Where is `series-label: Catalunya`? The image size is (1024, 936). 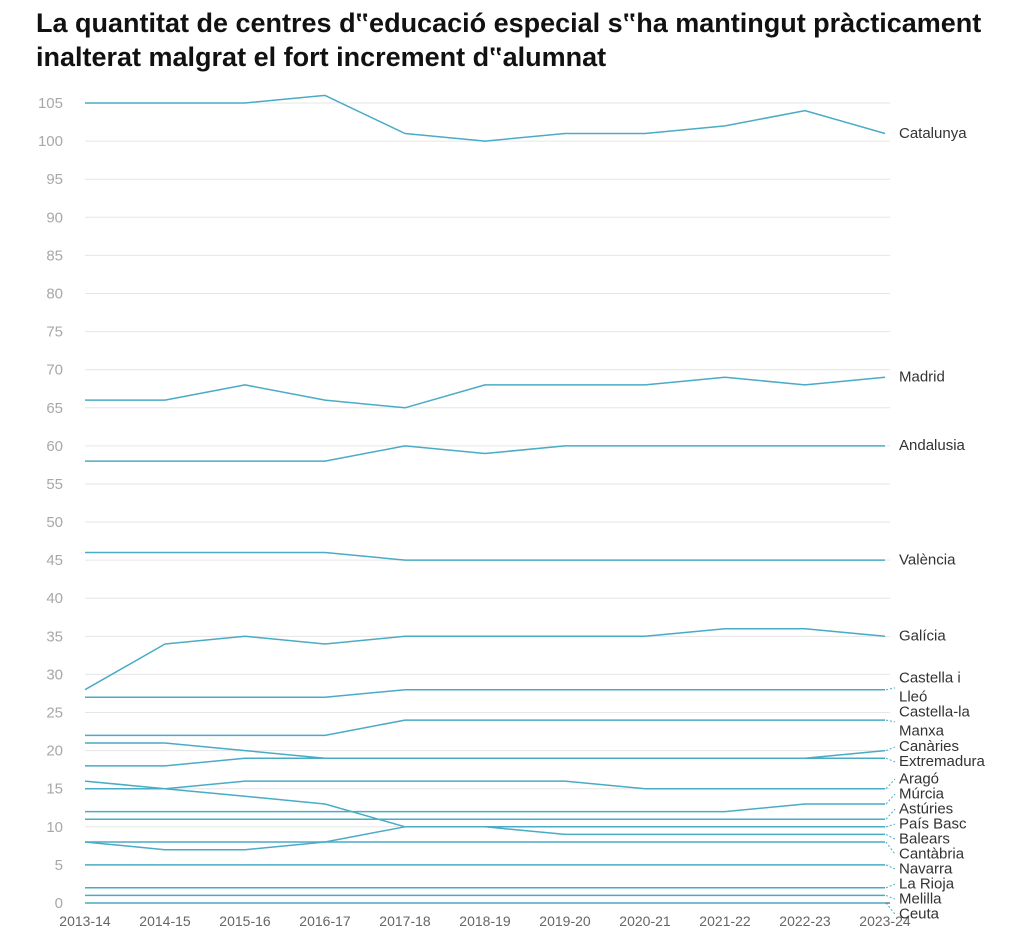 series-label: Catalunya is located at coordinates (933, 133).